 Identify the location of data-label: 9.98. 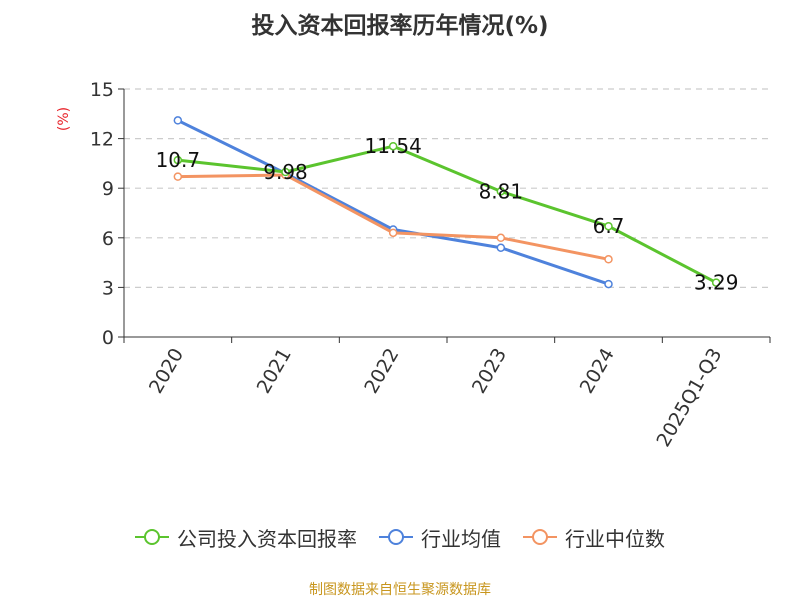
(285, 172).